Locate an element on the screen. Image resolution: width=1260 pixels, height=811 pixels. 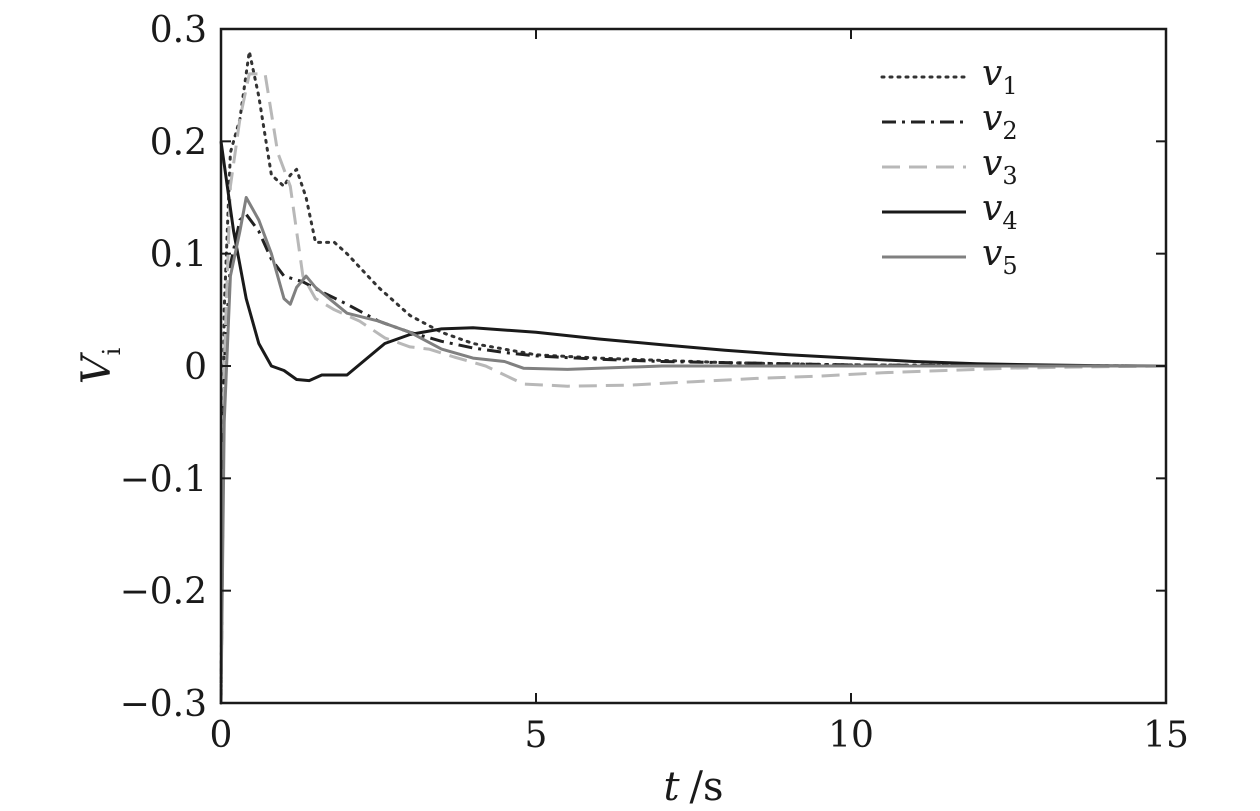
y-axis-label-sub: i is located at coordinates (112, 351).